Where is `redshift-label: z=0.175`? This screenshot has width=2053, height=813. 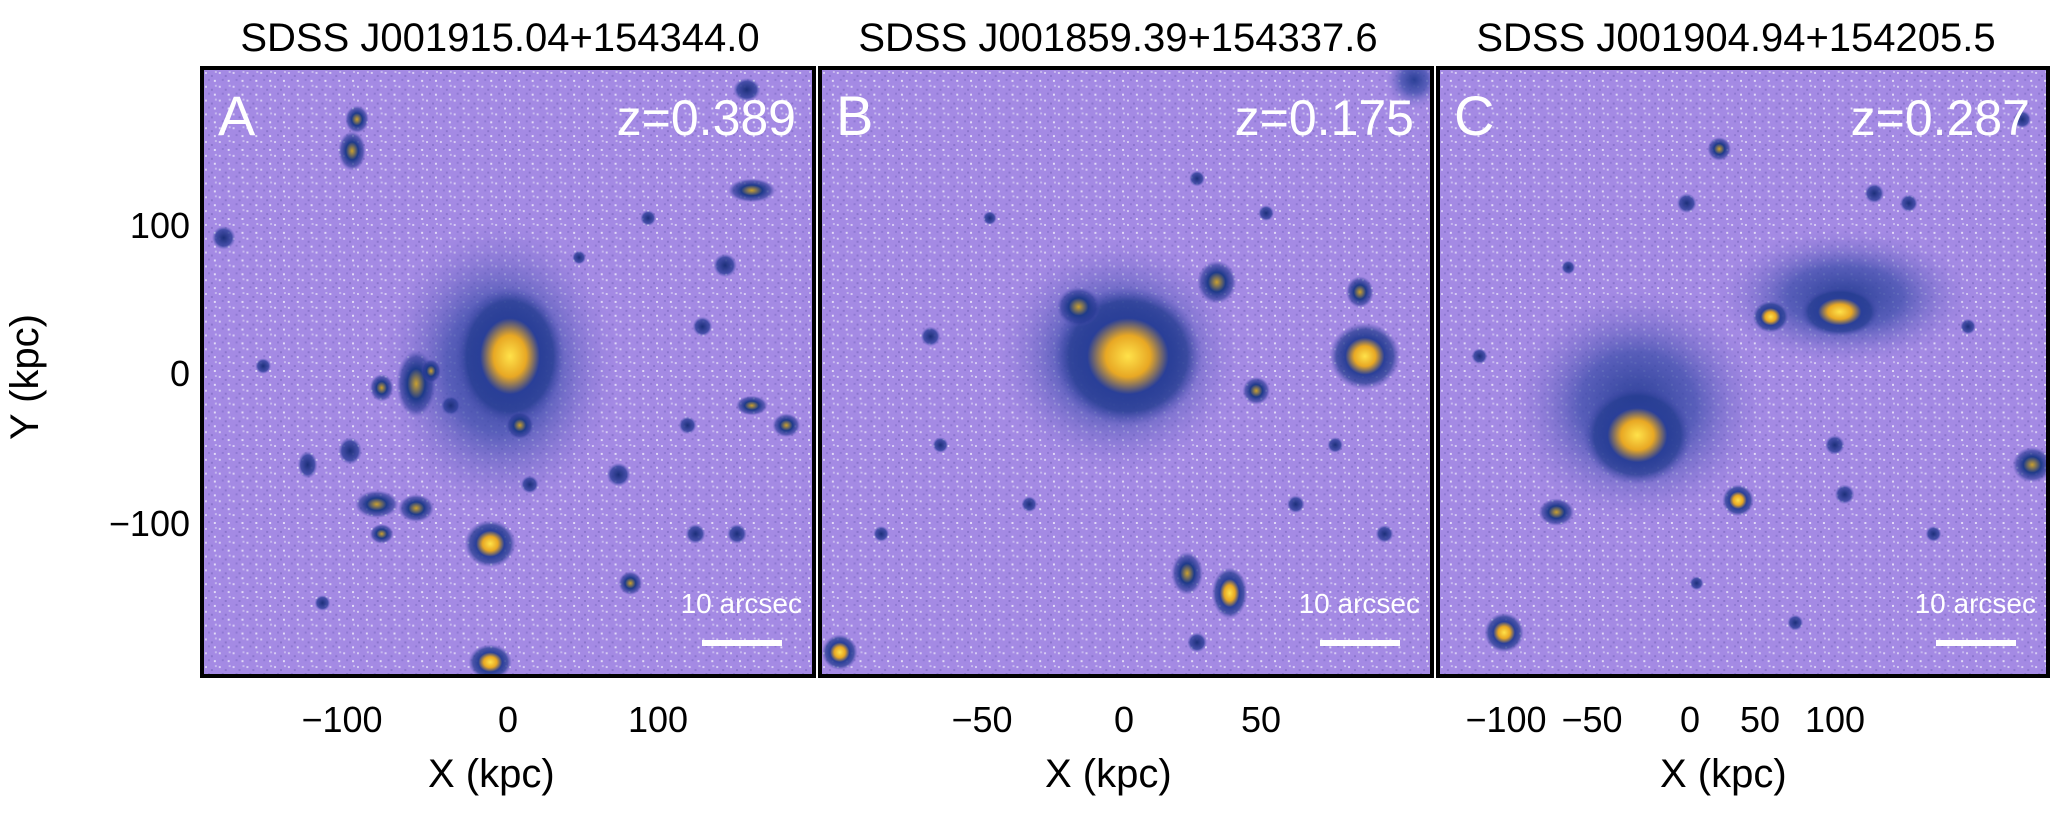
redshift-label: z=0.175 is located at coordinates (1324, 118).